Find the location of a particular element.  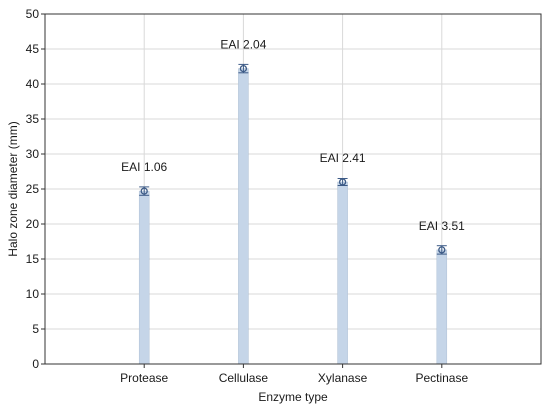

y-tick-label: 15 is located at coordinates (33, 259).